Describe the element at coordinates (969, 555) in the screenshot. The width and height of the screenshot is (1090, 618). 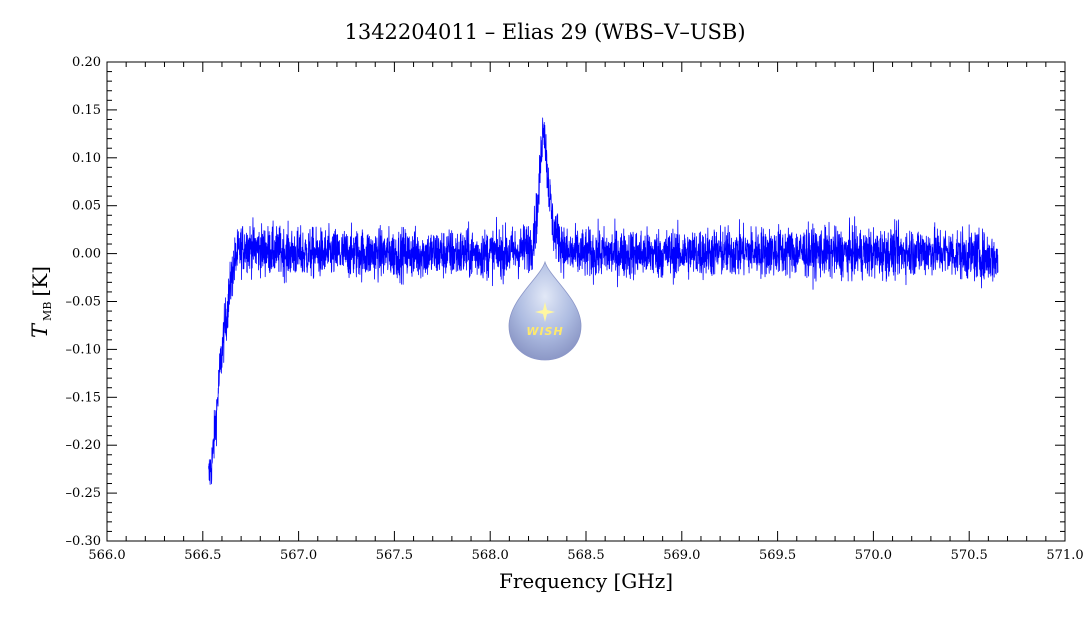
I see `x-tick-label: 570.5` at that location.